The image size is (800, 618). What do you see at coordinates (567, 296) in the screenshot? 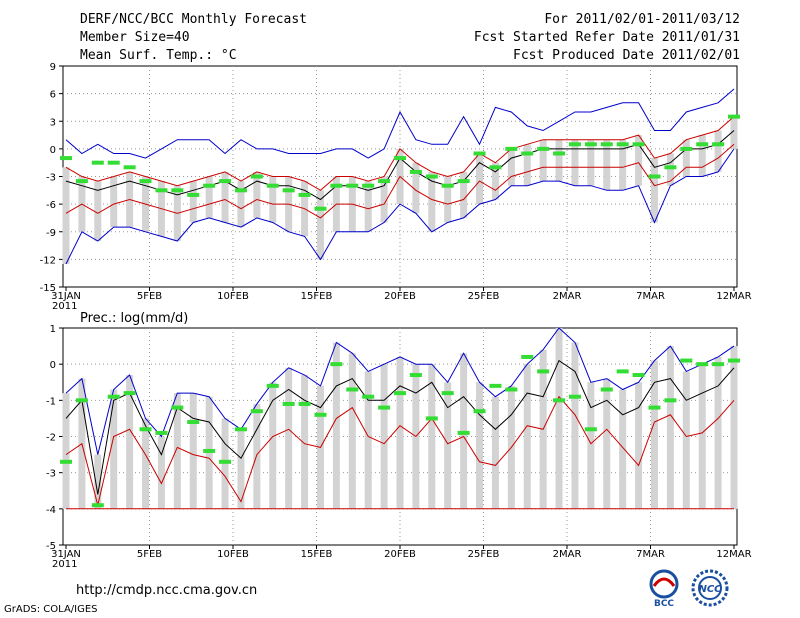
I see `p1-x-tick-label: 2MAR` at bounding box center [567, 296].